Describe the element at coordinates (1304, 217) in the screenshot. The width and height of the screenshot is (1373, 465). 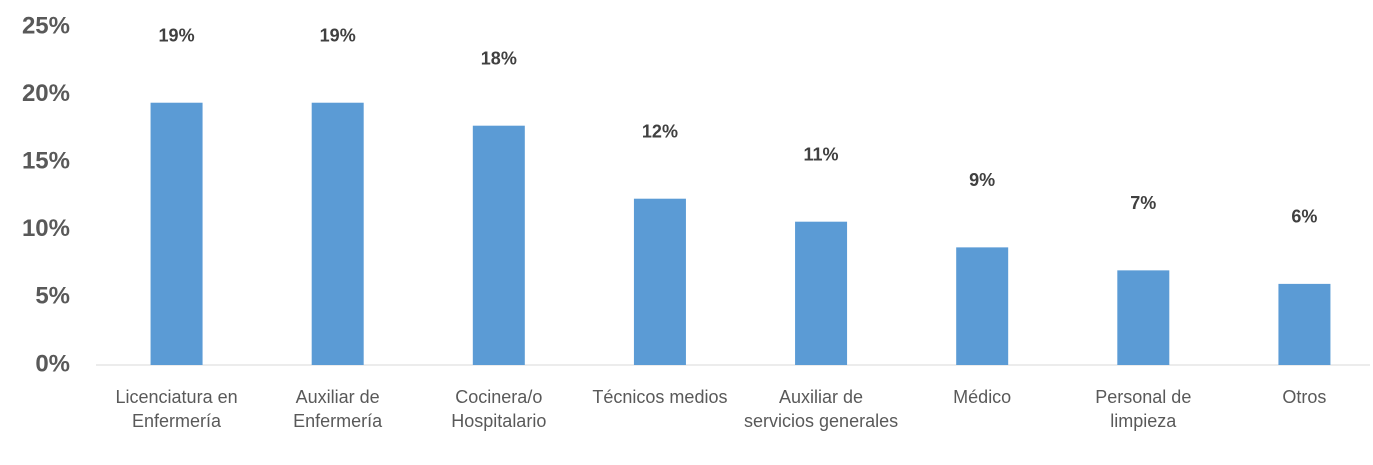
I see `value-label: 6%` at that location.